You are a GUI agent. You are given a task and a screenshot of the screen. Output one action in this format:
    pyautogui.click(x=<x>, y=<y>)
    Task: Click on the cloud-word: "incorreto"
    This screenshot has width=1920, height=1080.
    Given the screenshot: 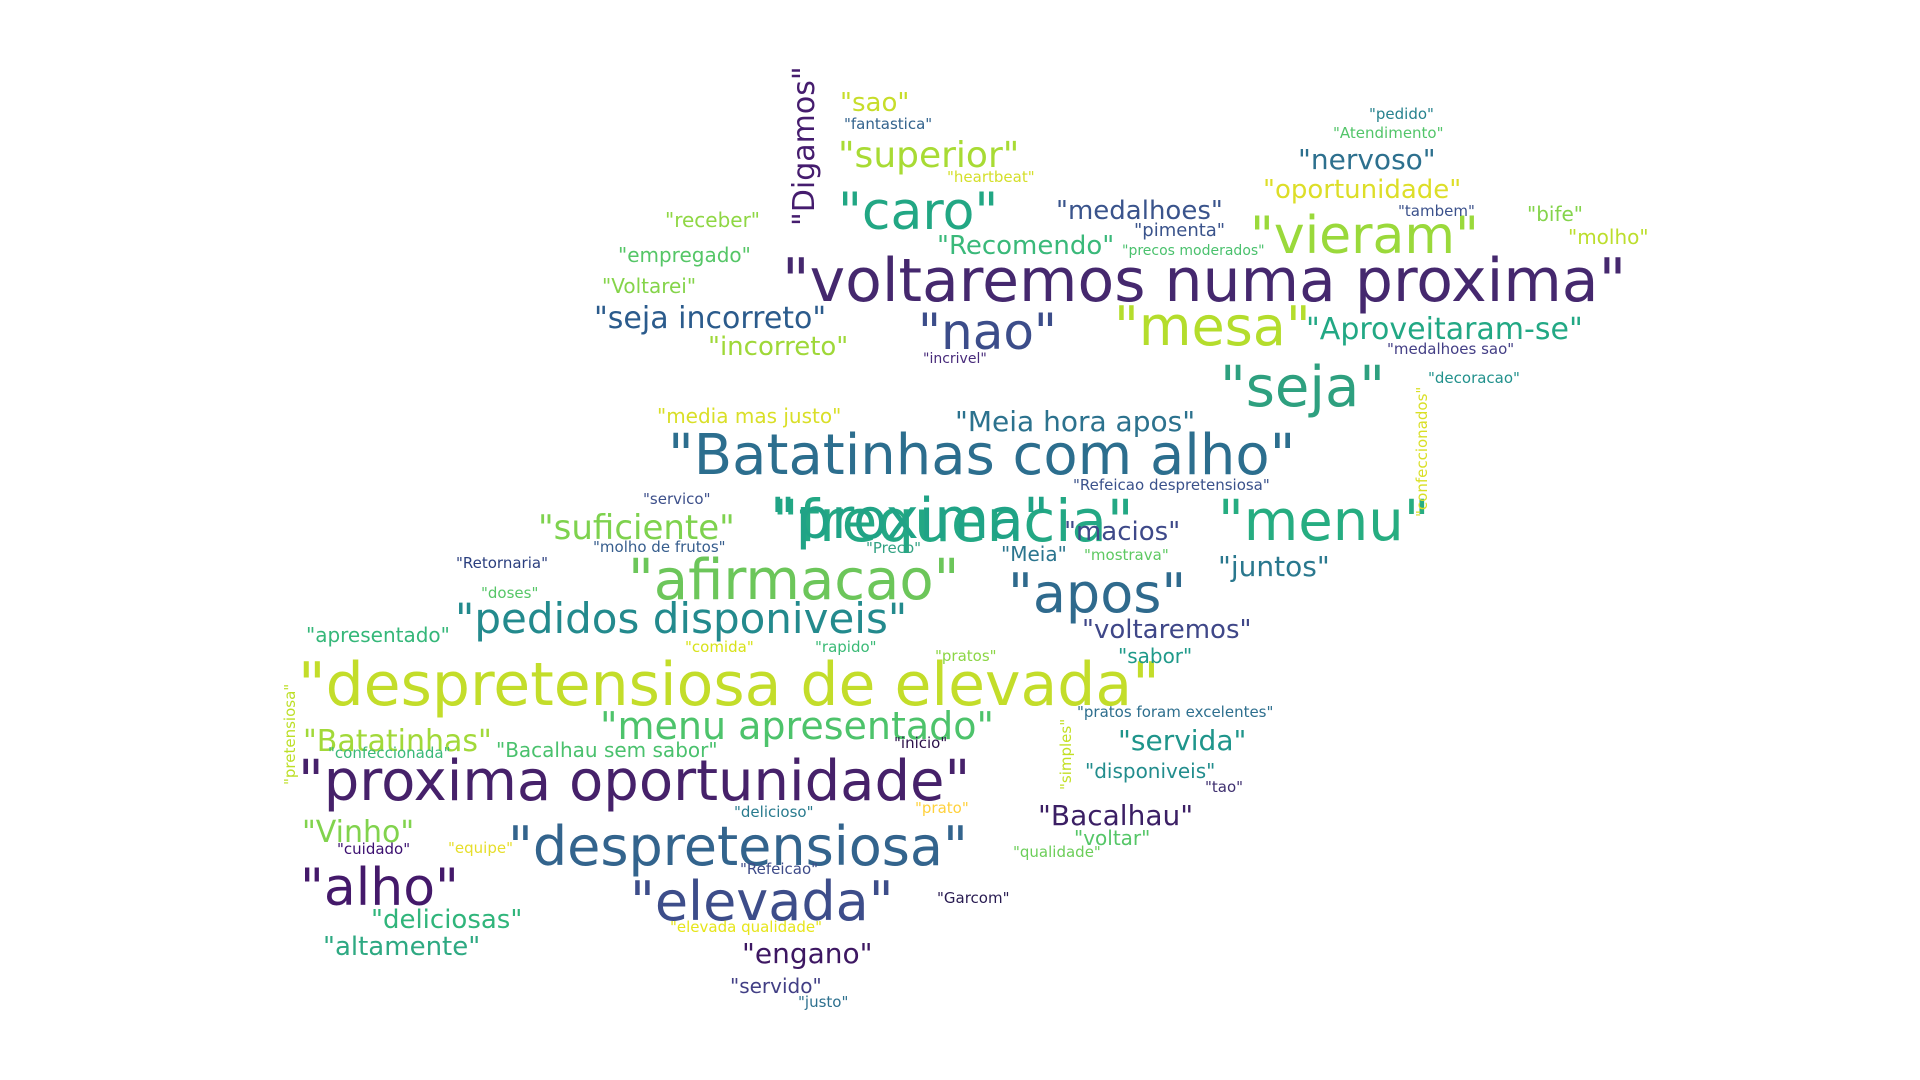 What is the action you would take?
    pyautogui.click(x=778, y=347)
    